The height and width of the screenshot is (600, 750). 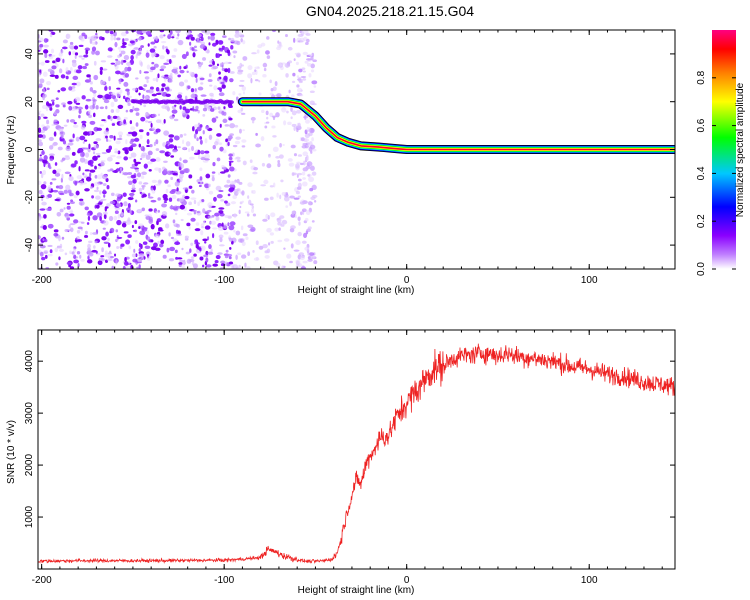 What do you see at coordinates (701, 269) in the screenshot?
I see `colorbar-tick-label: 0.0` at bounding box center [701, 269].